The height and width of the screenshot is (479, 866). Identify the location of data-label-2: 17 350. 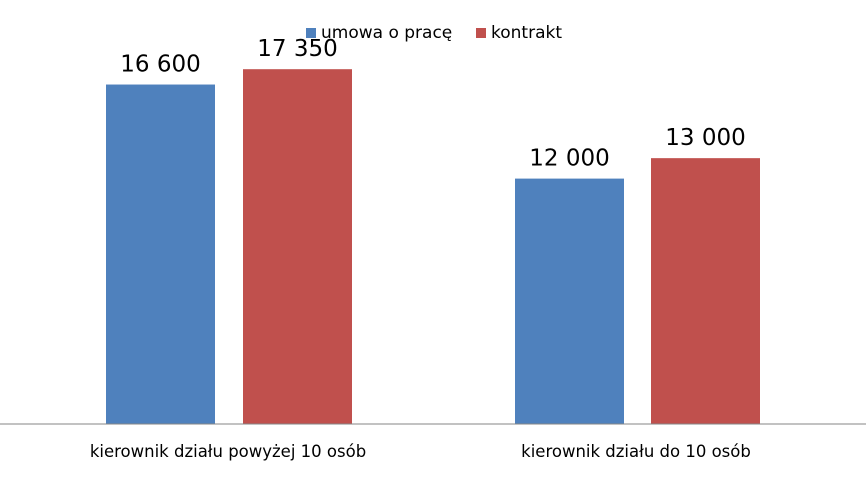
(297, 49).